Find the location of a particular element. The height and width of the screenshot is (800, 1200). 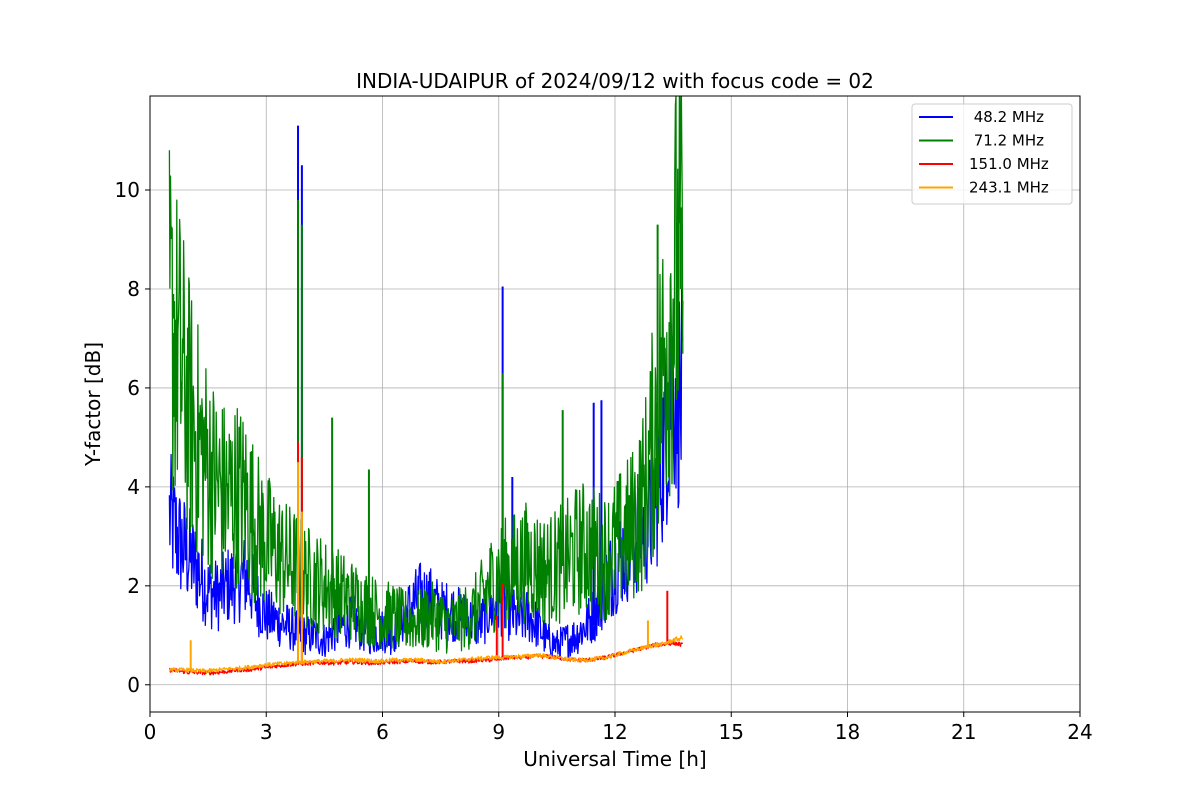

series-line is located at coordinates (426, 654).